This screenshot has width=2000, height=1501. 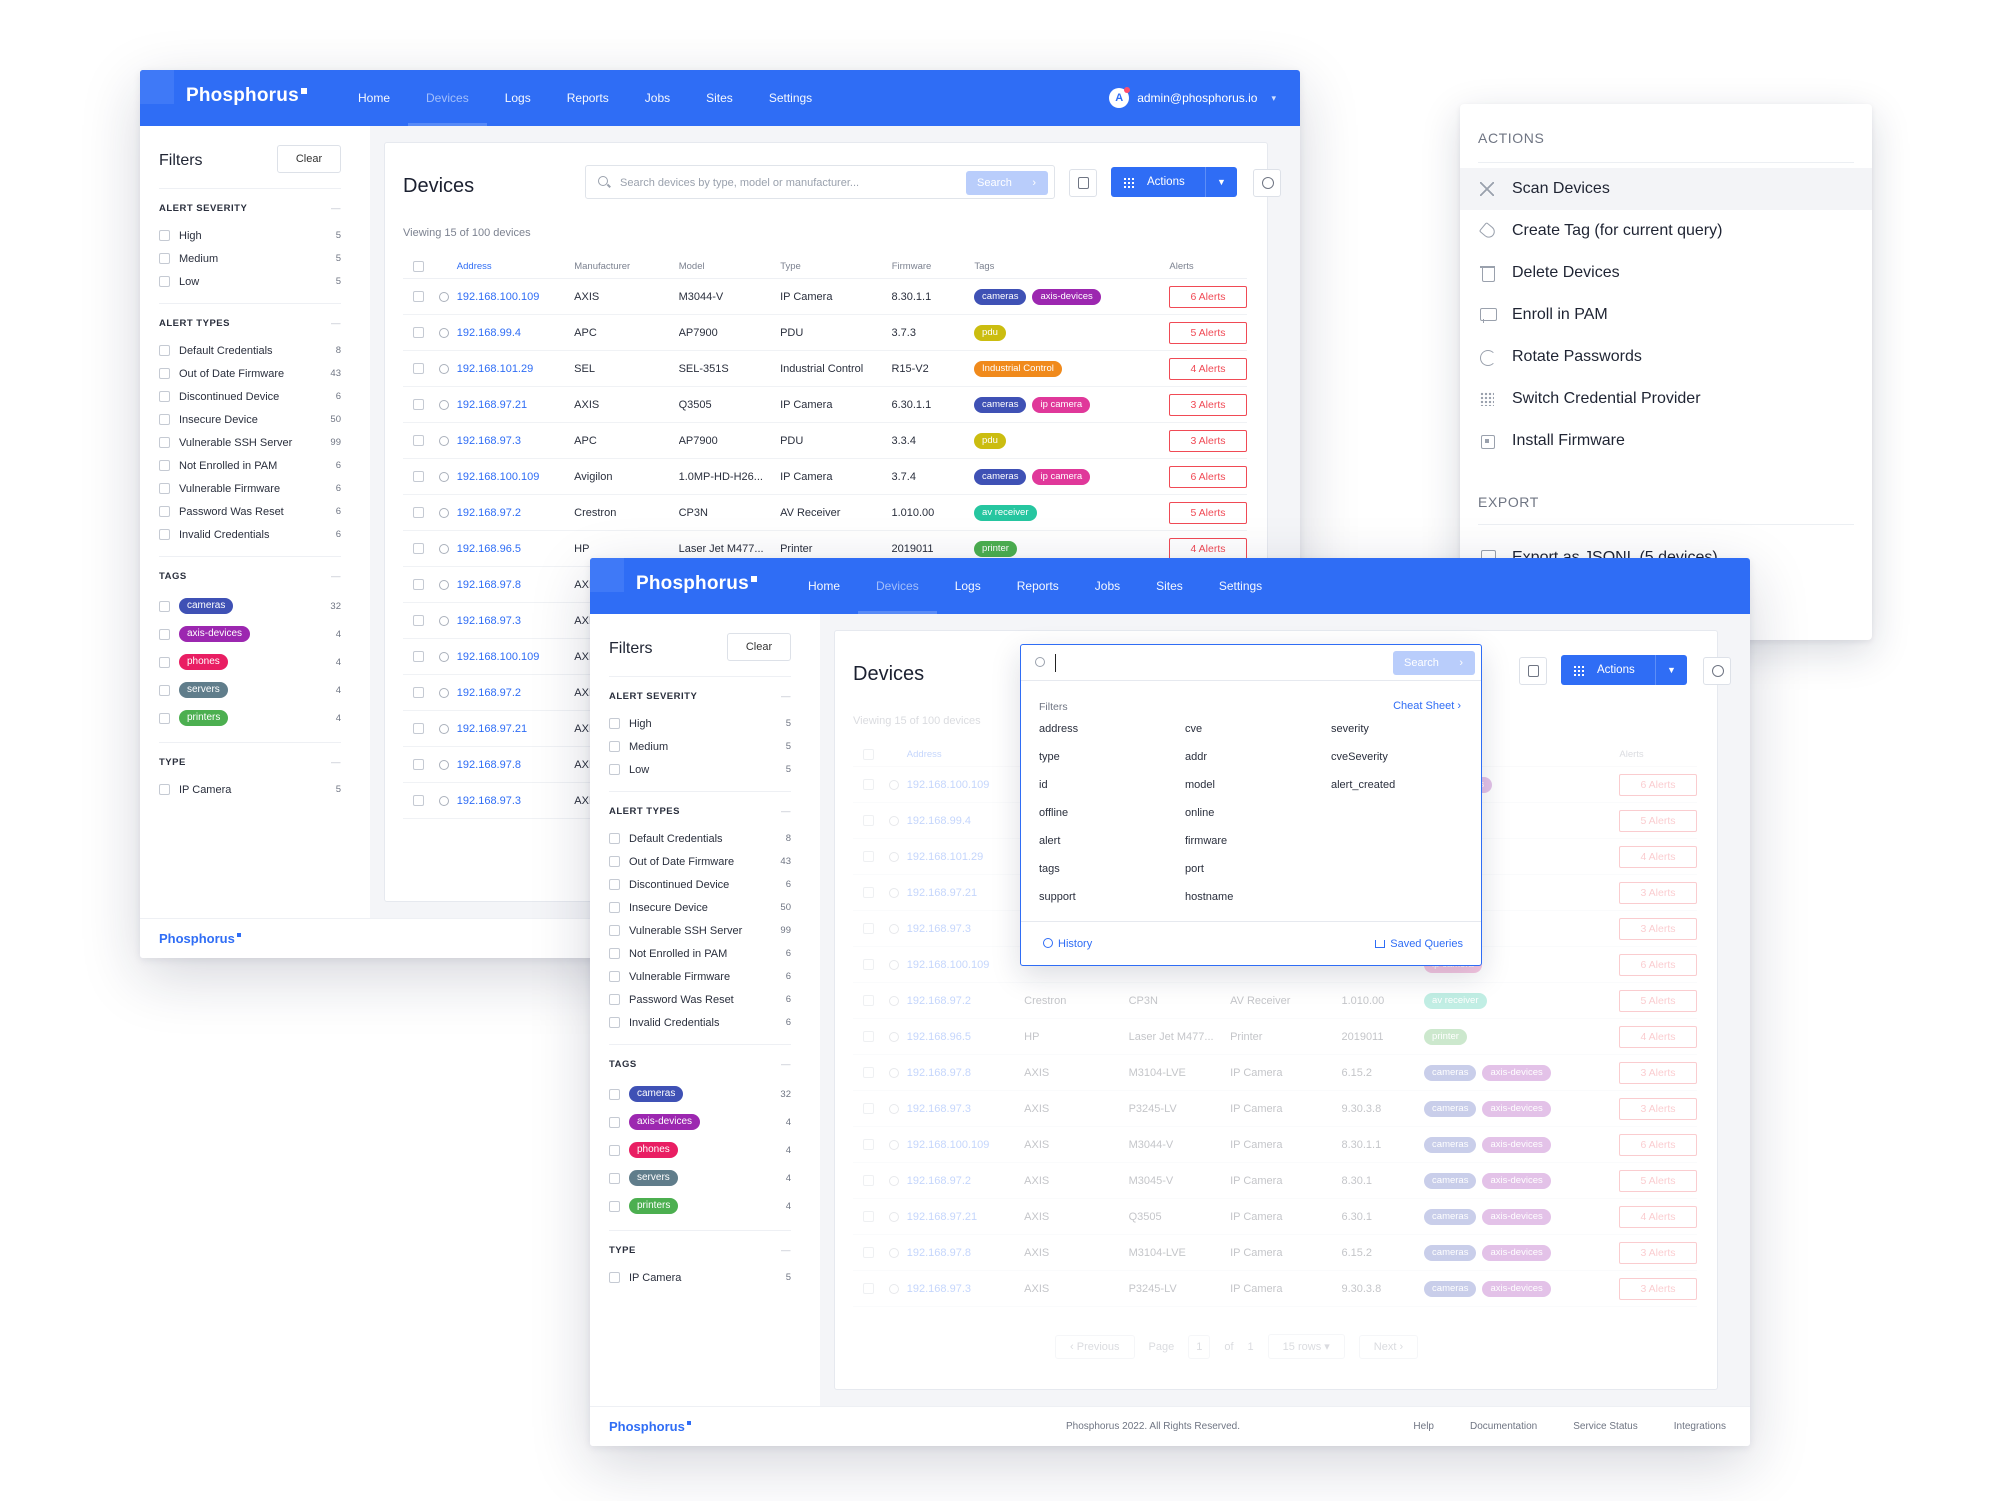 What do you see at coordinates (1049, 869) in the screenshot?
I see `filter-keyword: tags` at bounding box center [1049, 869].